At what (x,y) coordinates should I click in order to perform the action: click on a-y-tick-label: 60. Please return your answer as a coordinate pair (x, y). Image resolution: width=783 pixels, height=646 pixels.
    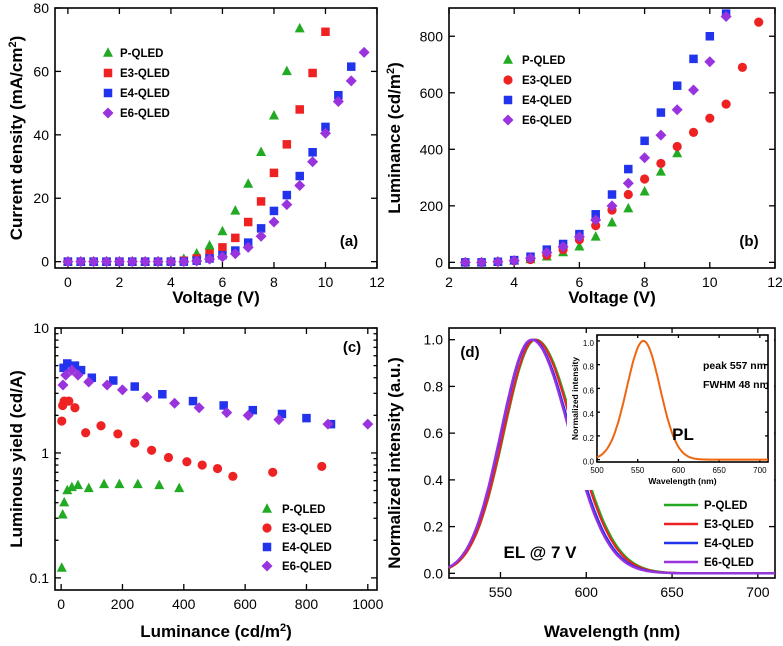
    Looking at the image, I should click on (41, 71).